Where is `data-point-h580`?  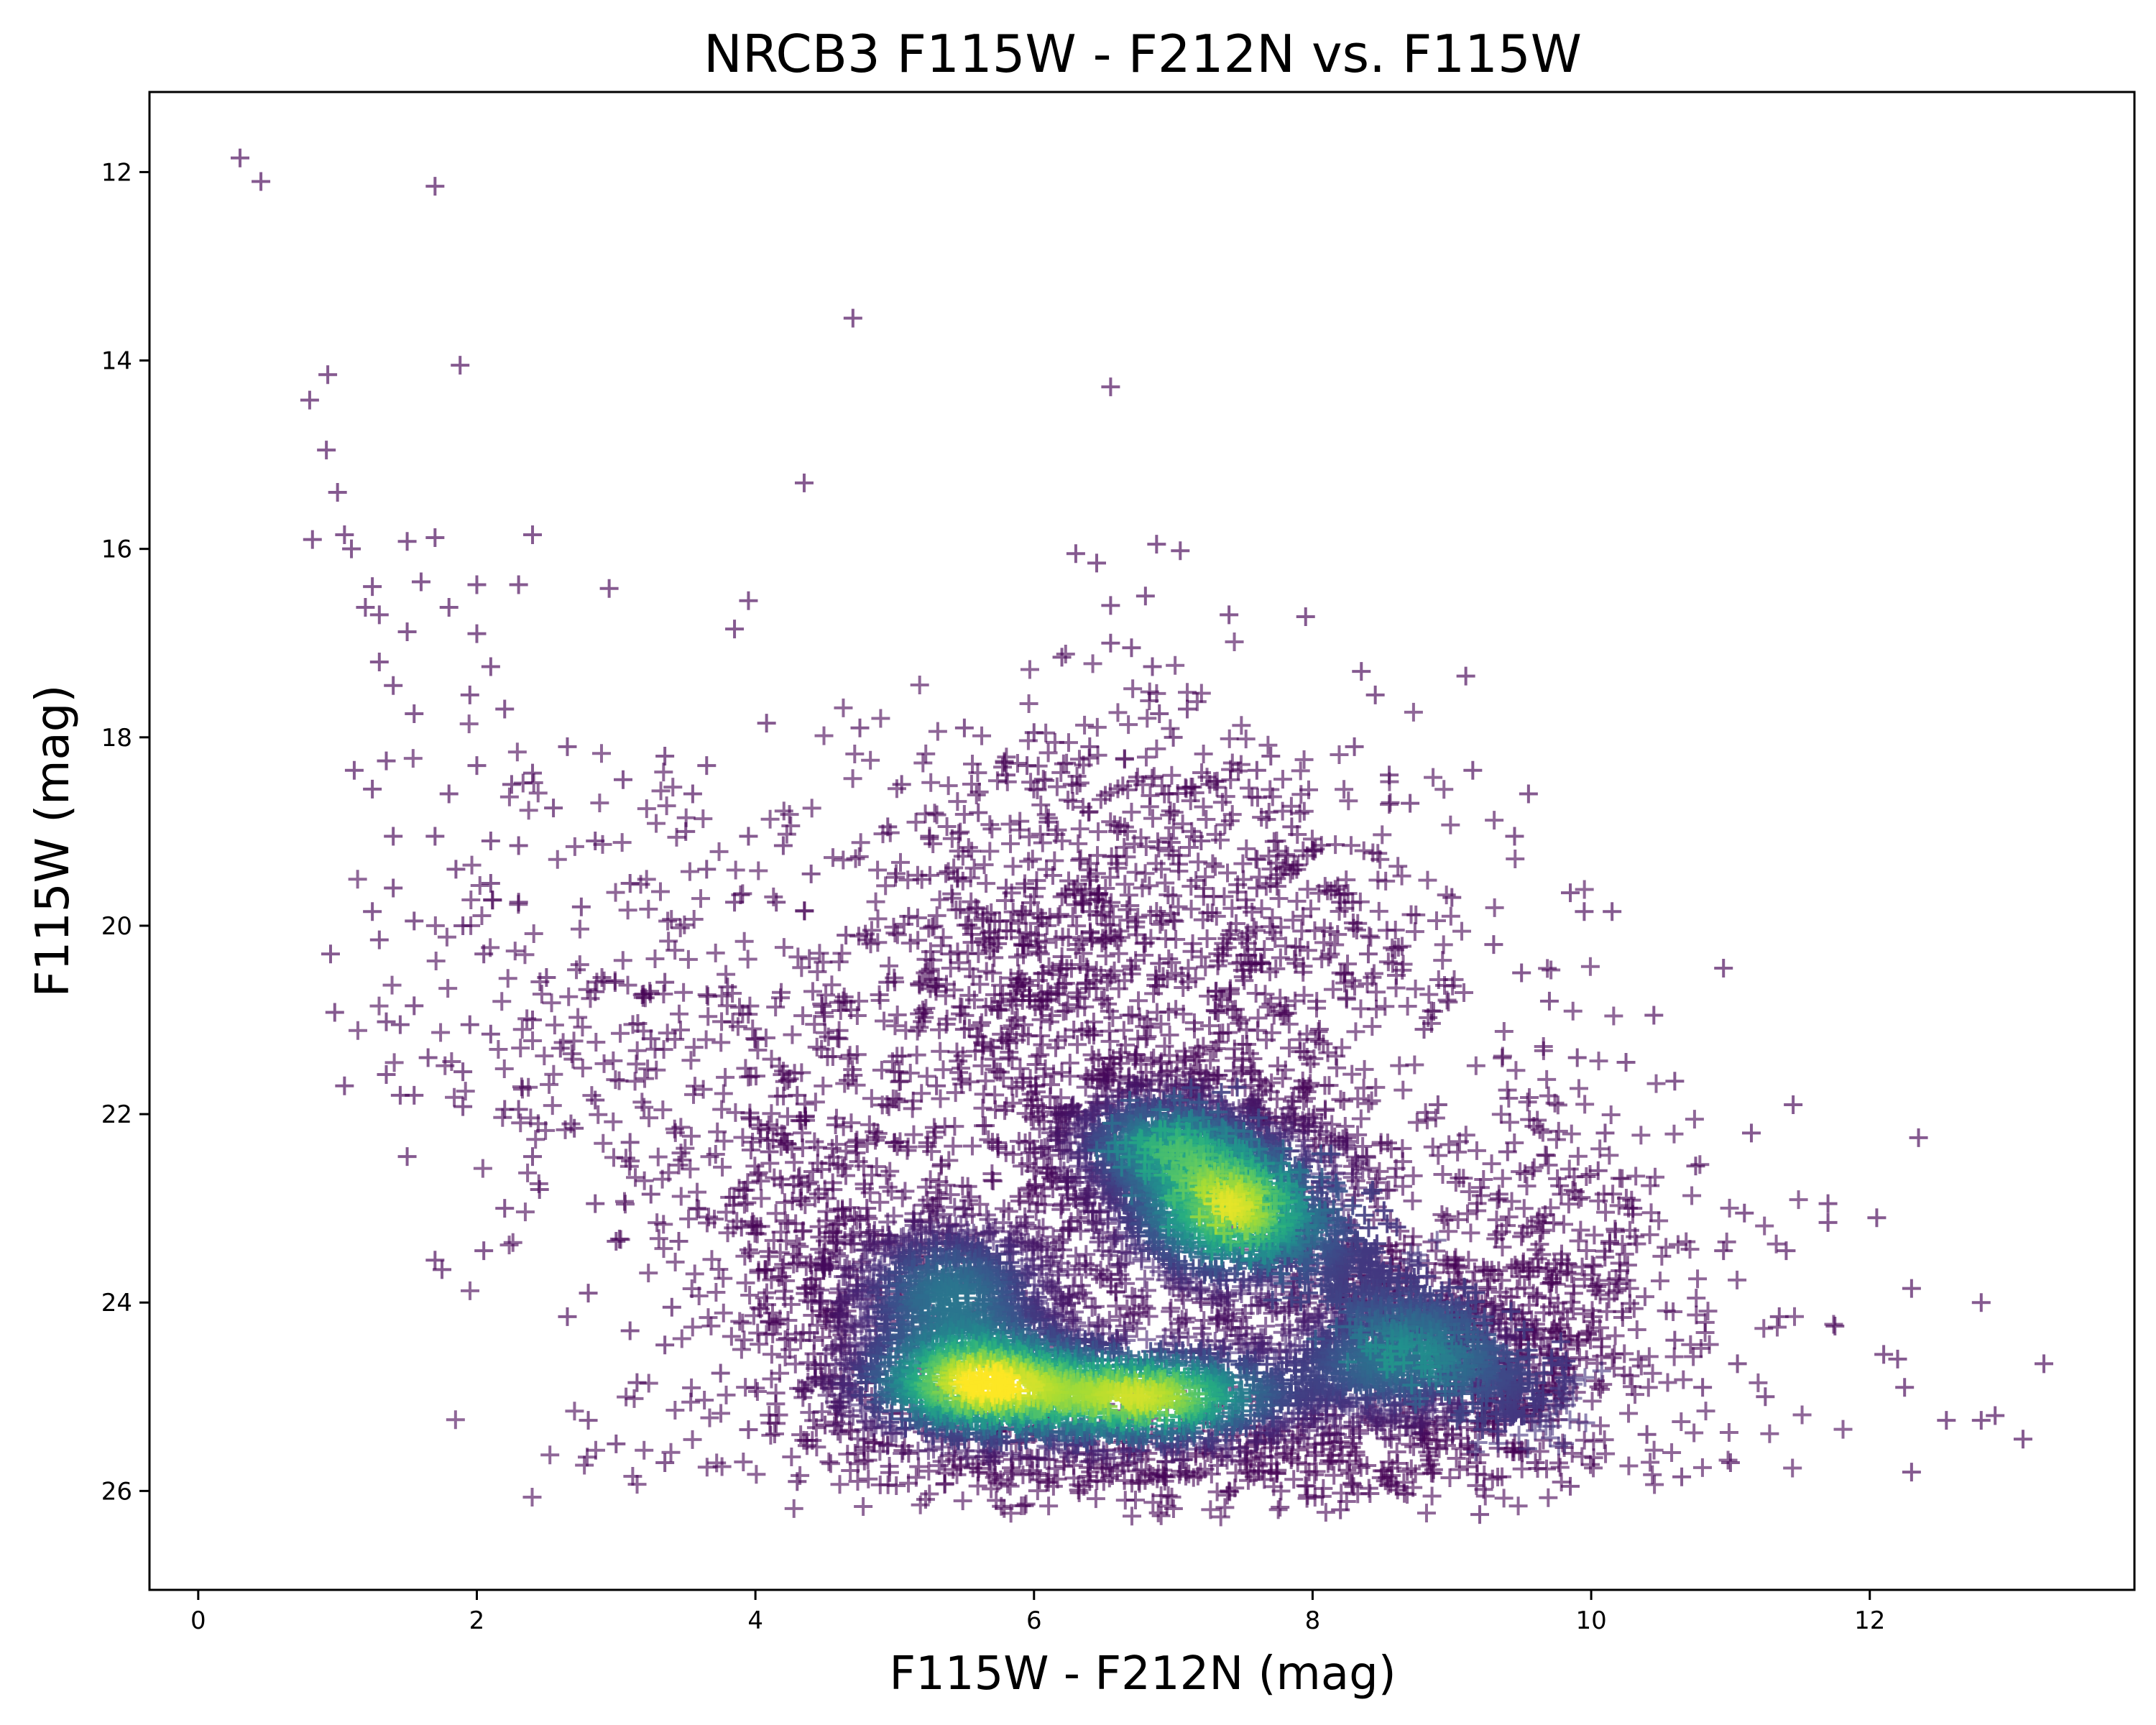
data-point-h580 is located at coordinates (1282, 1078).